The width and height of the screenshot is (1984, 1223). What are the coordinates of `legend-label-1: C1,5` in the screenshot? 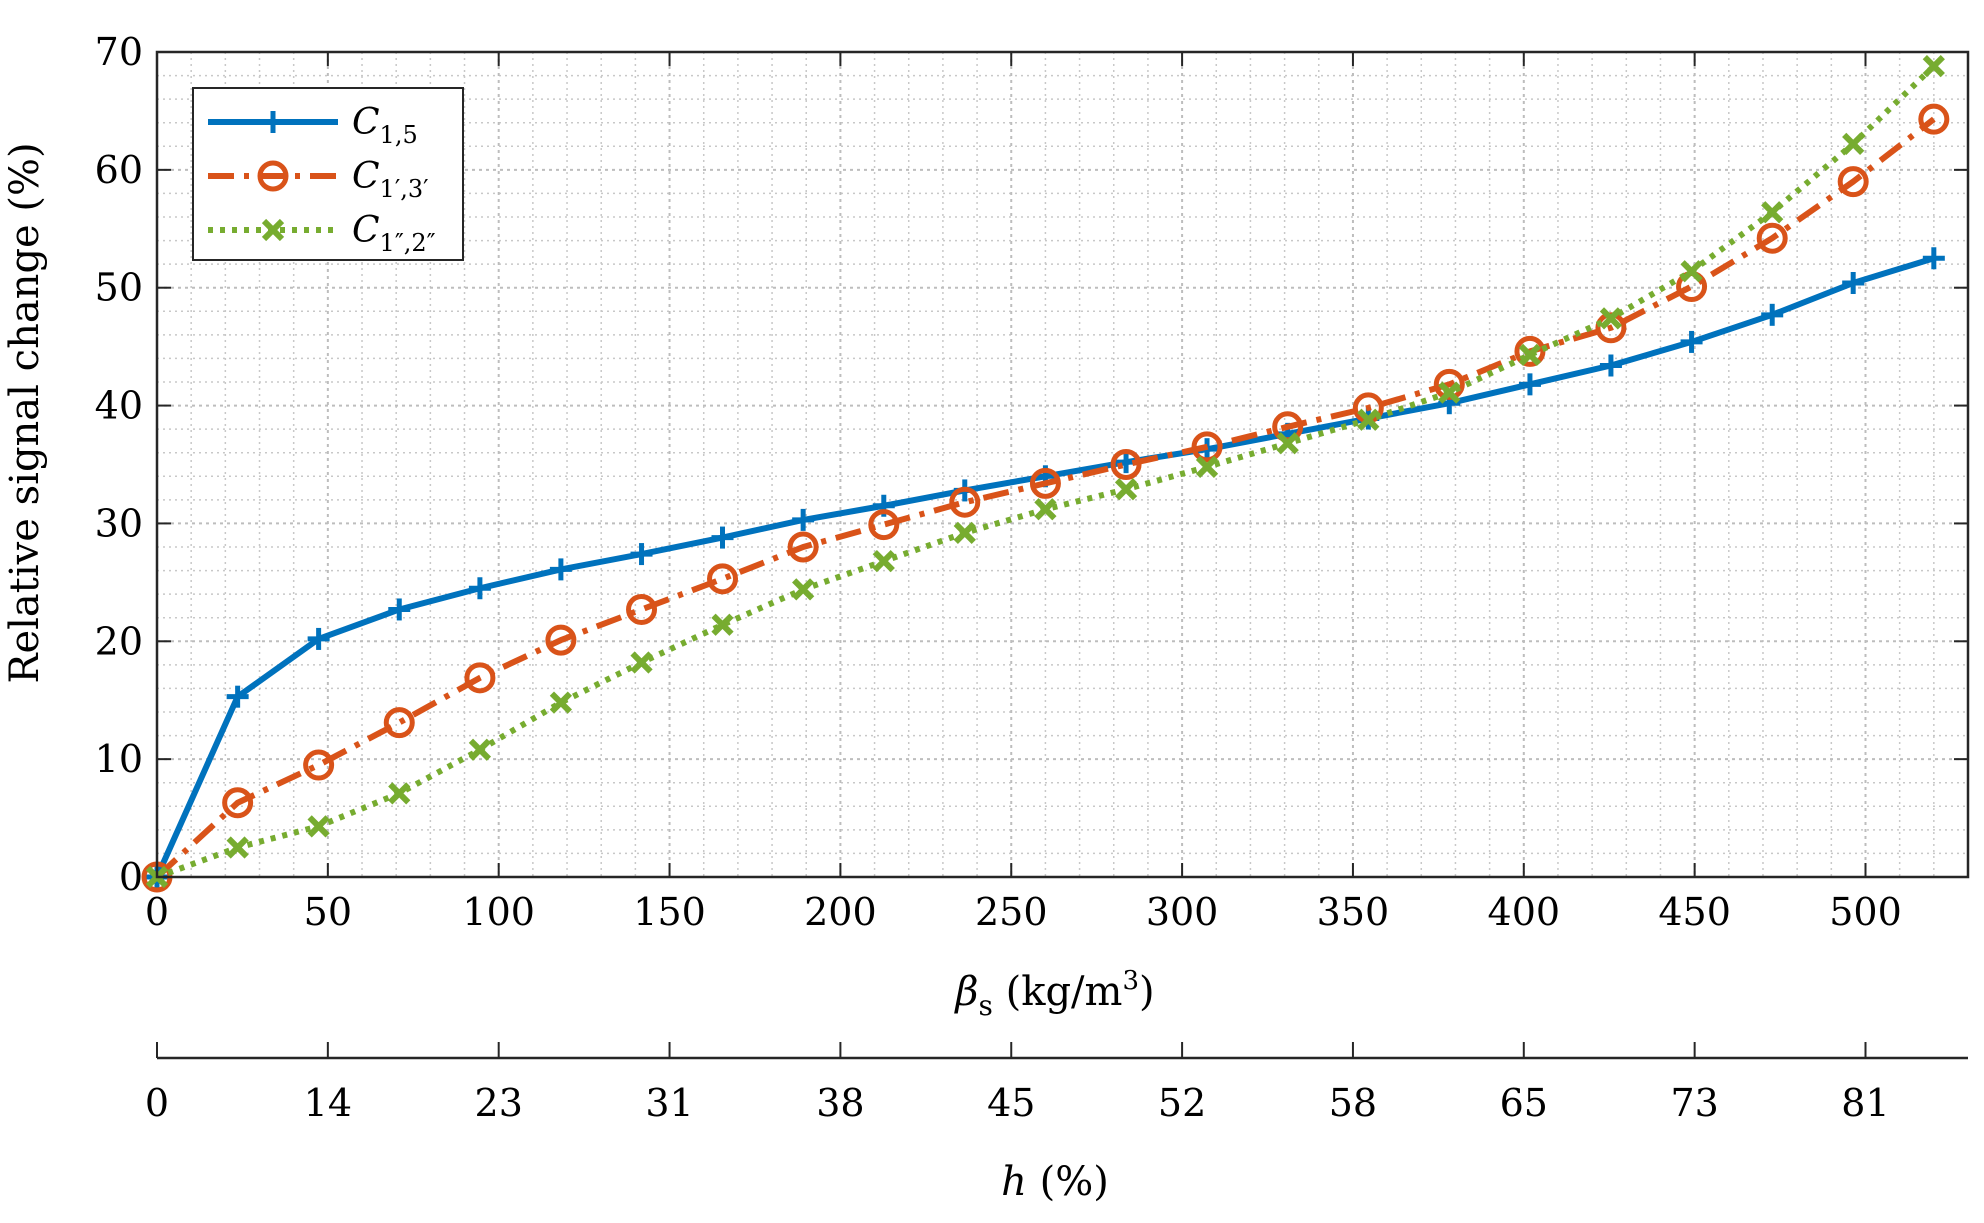 It's located at (385, 125).